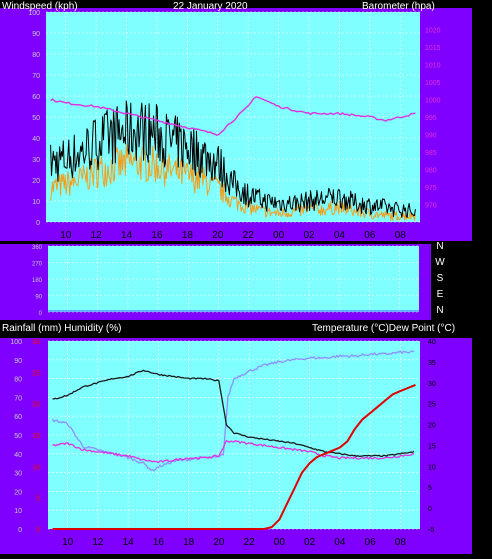  Describe the element at coordinates (370, 235) in the screenshot. I see `wind-x-tick-label: 06` at that location.